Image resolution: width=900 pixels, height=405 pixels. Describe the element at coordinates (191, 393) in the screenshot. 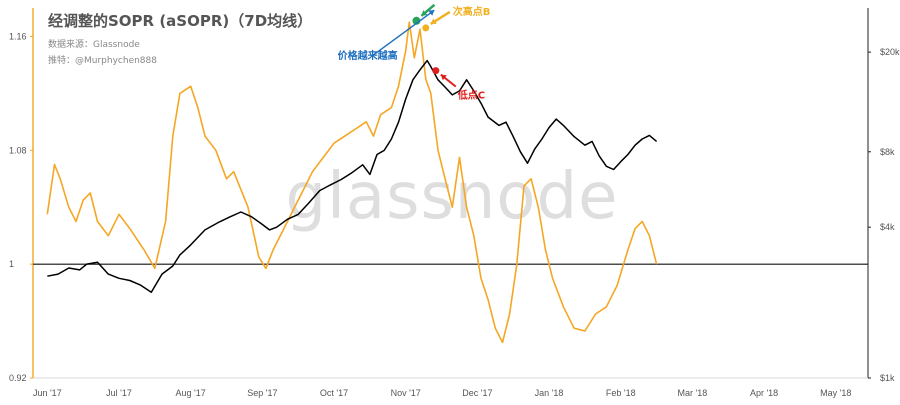

I see `x-tick-label: Aug '17` at that location.